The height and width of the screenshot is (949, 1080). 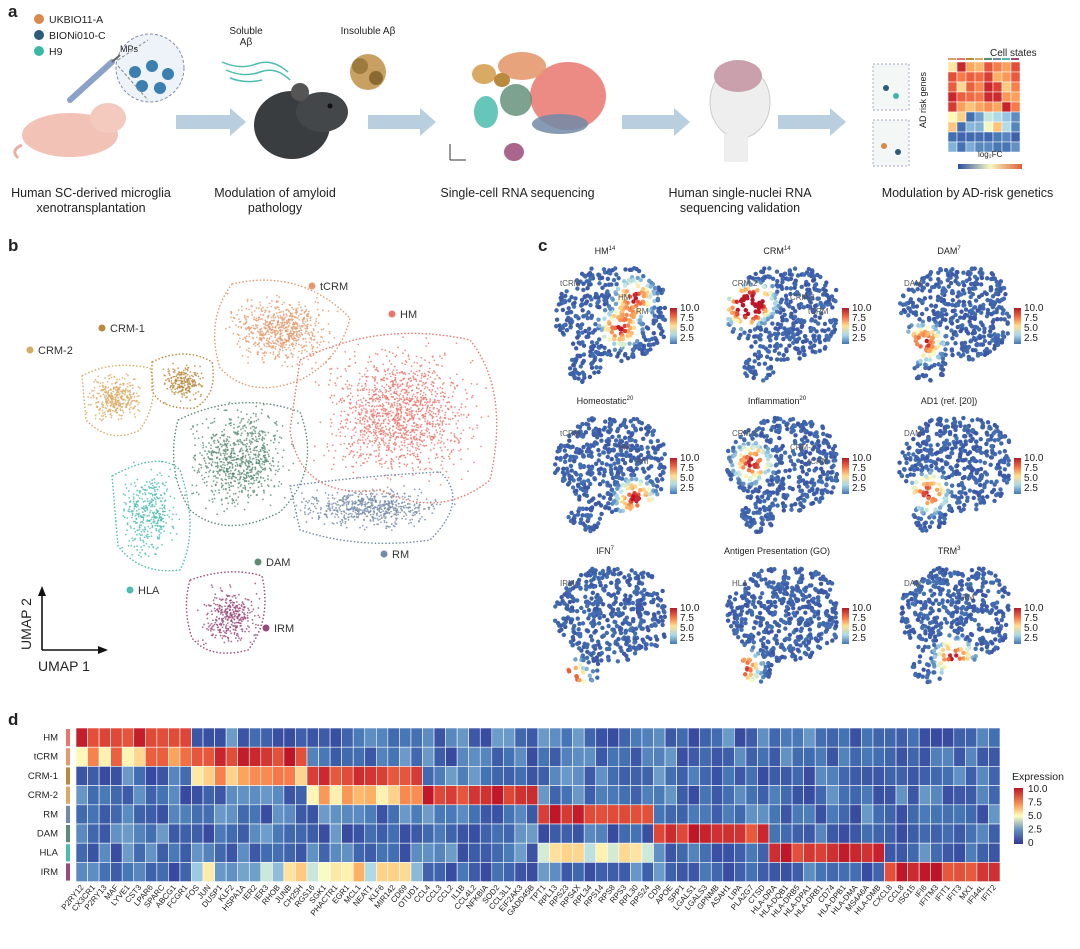 What do you see at coordinates (130, 590) in the screenshot?
I see `cluster-dot-icon` at bounding box center [130, 590].